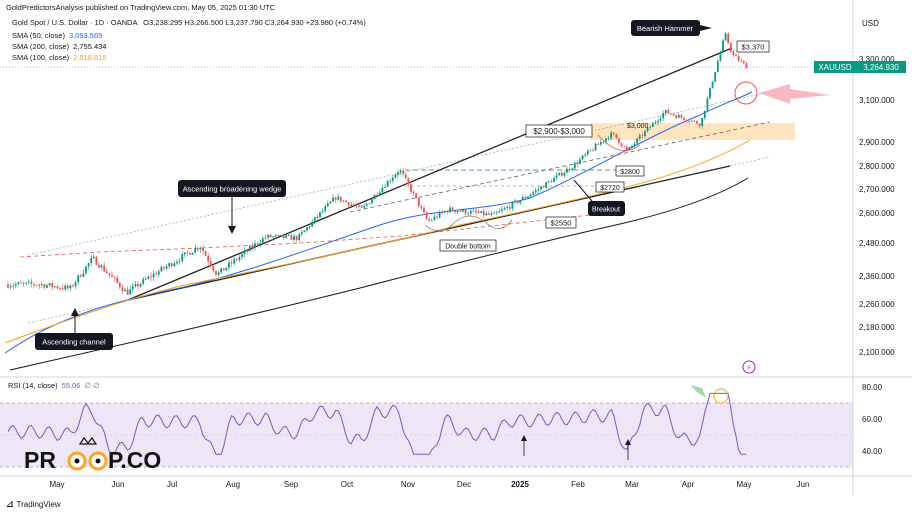 The height and width of the screenshot is (513, 912). I want to click on footer-brand: TradingView, so click(38, 504).